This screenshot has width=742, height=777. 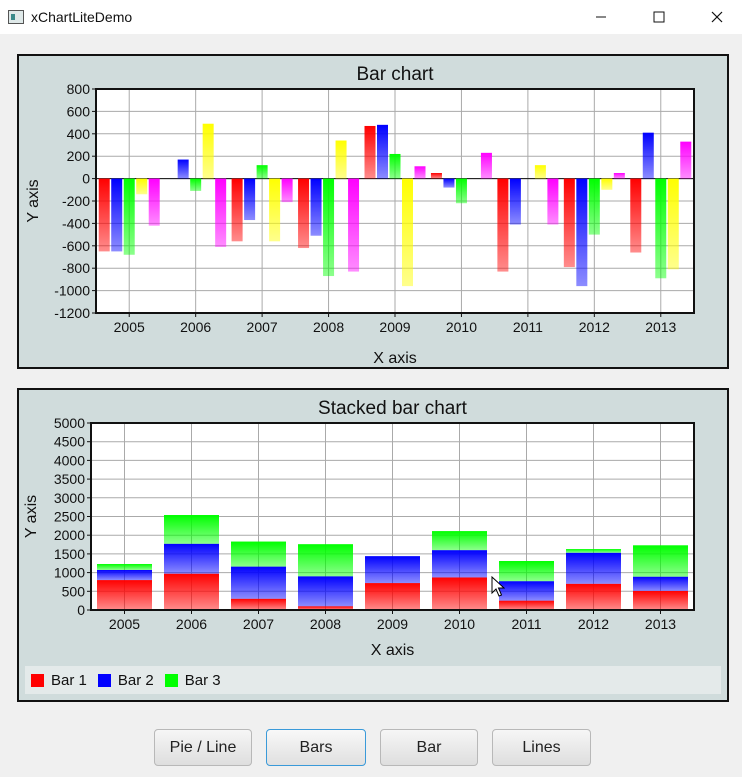 What do you see at coordinates (316, 747) in the screenshot?
I see `bars-button: Bars` at bounding box center [316, 747].